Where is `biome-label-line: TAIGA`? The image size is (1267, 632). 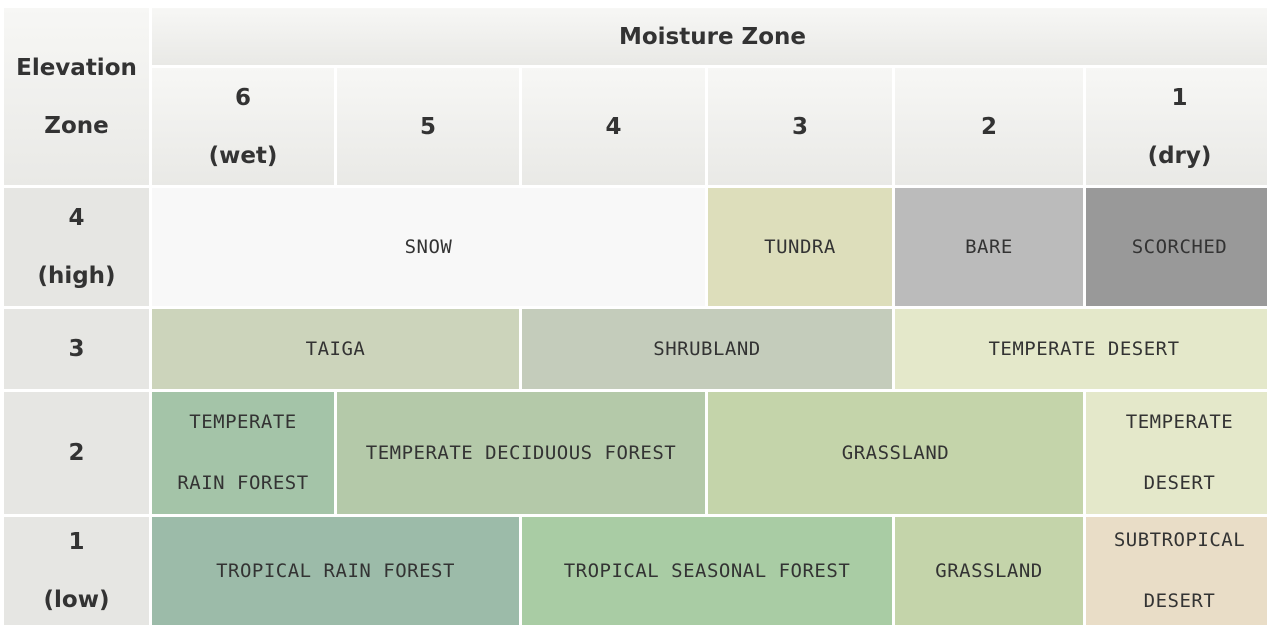
biome-label-line: TAIGA is located at coordinates (335, 348).